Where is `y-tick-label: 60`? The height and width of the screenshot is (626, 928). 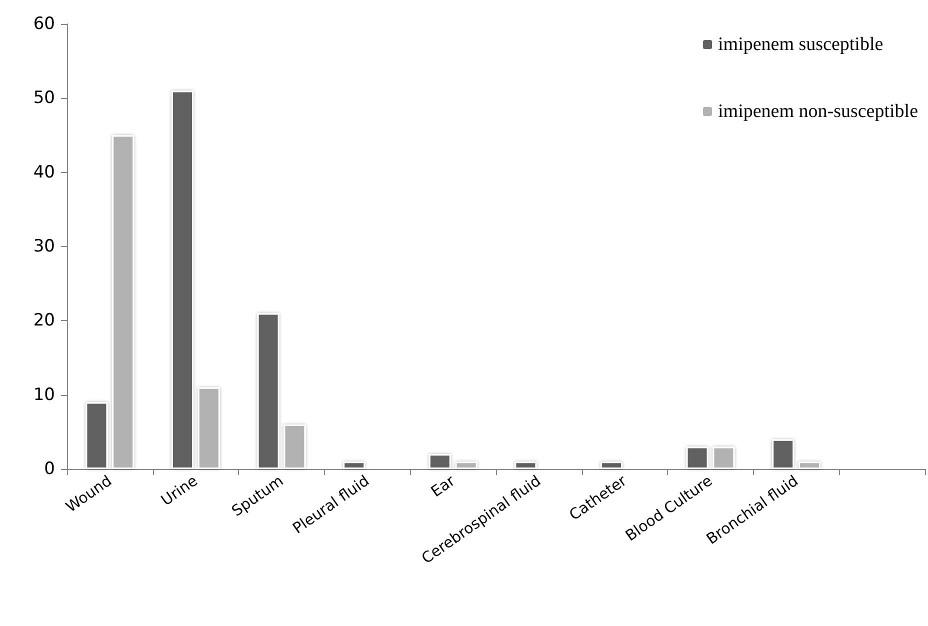
y-tick-label: 60 is located at coordinates (44, 24).